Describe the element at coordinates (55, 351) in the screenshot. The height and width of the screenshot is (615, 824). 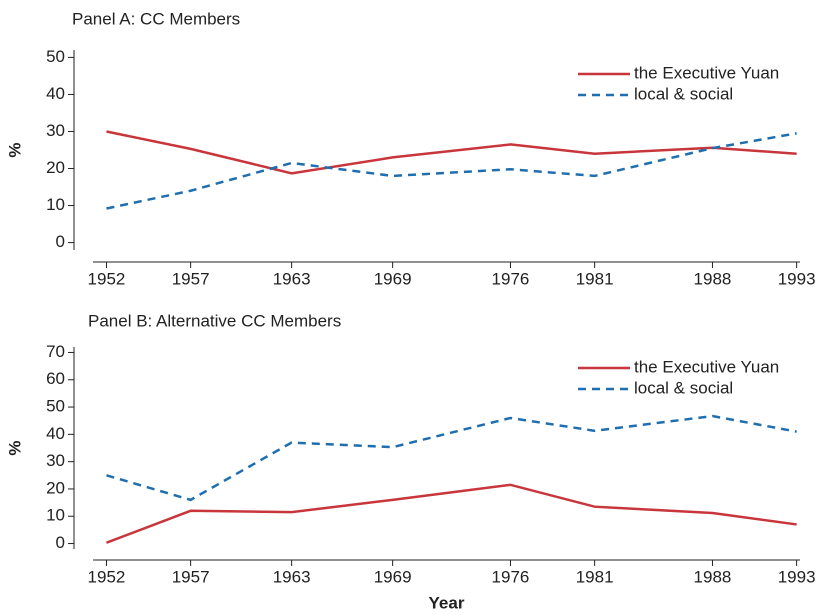
I see `y-tick-label: 70` at that location.